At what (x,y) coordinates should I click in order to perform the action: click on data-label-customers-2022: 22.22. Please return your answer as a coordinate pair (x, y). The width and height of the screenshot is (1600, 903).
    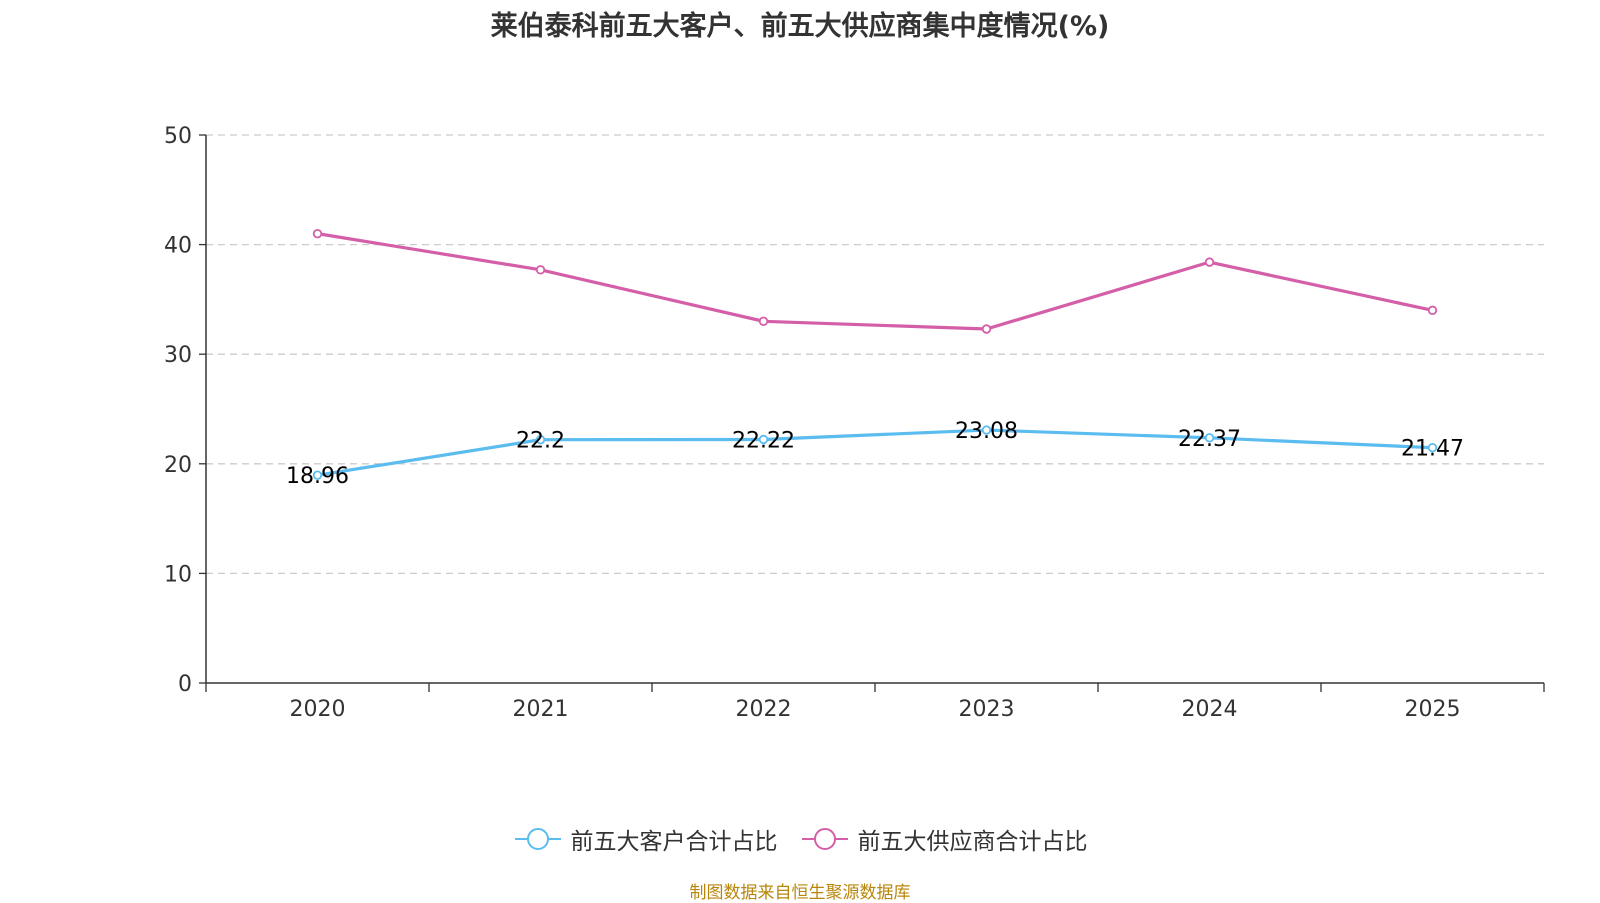
    Looking at the image, I should click on (763, 440).